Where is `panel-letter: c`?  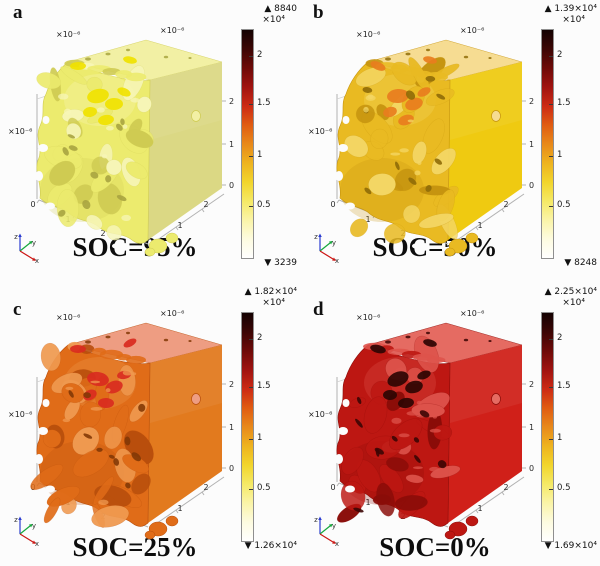
panel-letter: c is located at coordinates (17, 309).